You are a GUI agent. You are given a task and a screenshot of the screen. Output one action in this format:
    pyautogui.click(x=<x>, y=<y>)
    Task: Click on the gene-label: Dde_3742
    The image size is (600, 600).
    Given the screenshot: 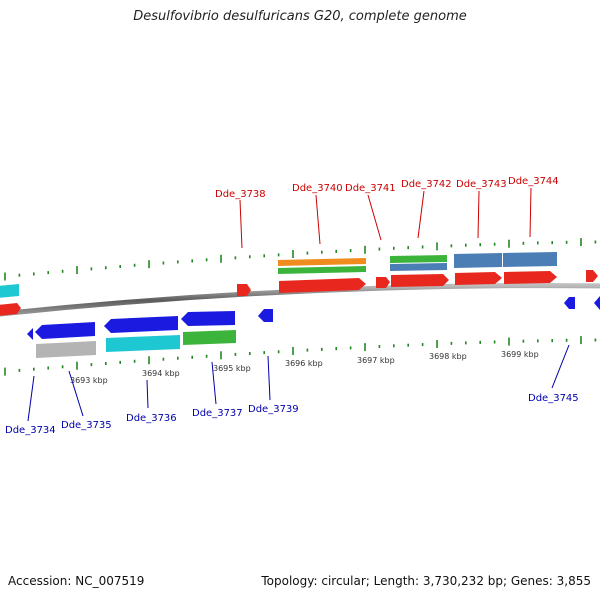 What is the action you would take?
    pyautogui.click(x=426, y=184)
    